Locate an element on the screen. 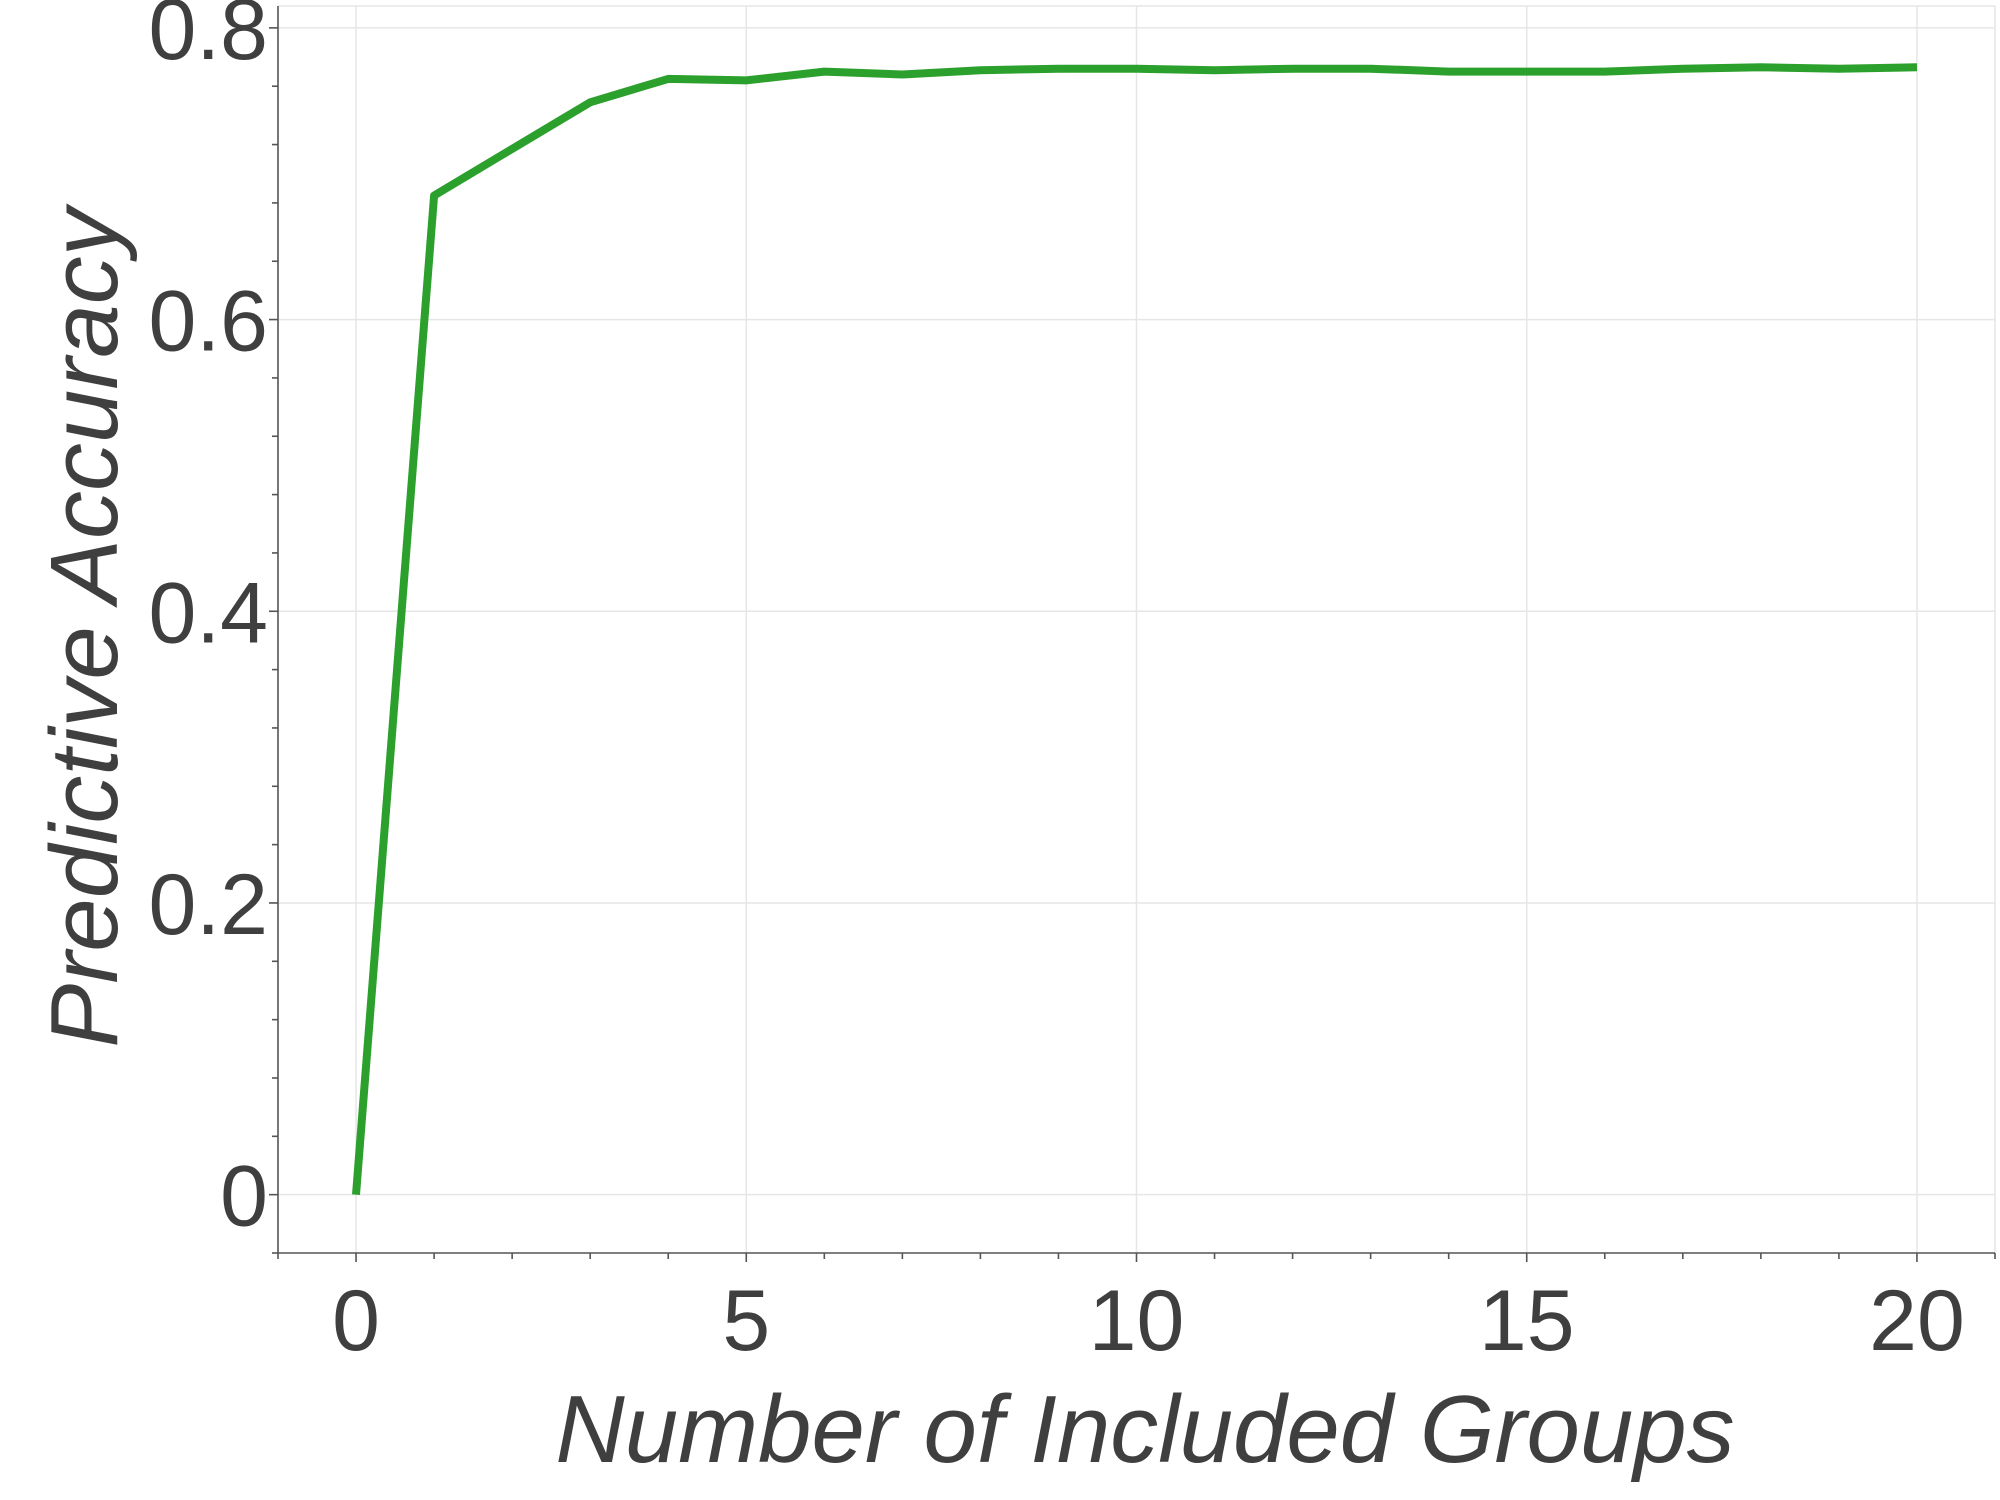 This screenshot has width=2000, height=1500. x-tick-label: 0 is located at coordinates (356, 1321).